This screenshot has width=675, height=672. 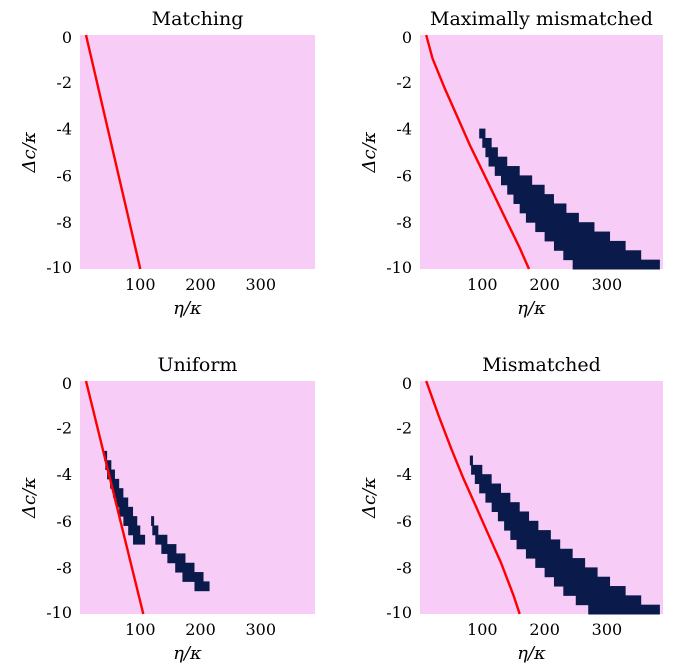 I want to click on chart-title: Maximally mismatched, so click(x=541, y=19).